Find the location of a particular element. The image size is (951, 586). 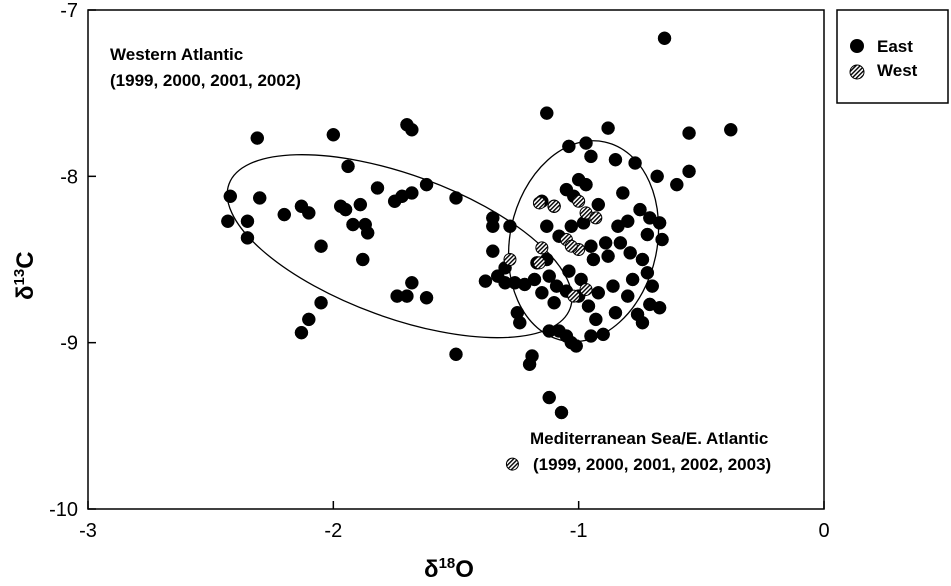

x-axis: -3 -2 -1 0 is located at coordinates (454, 521).